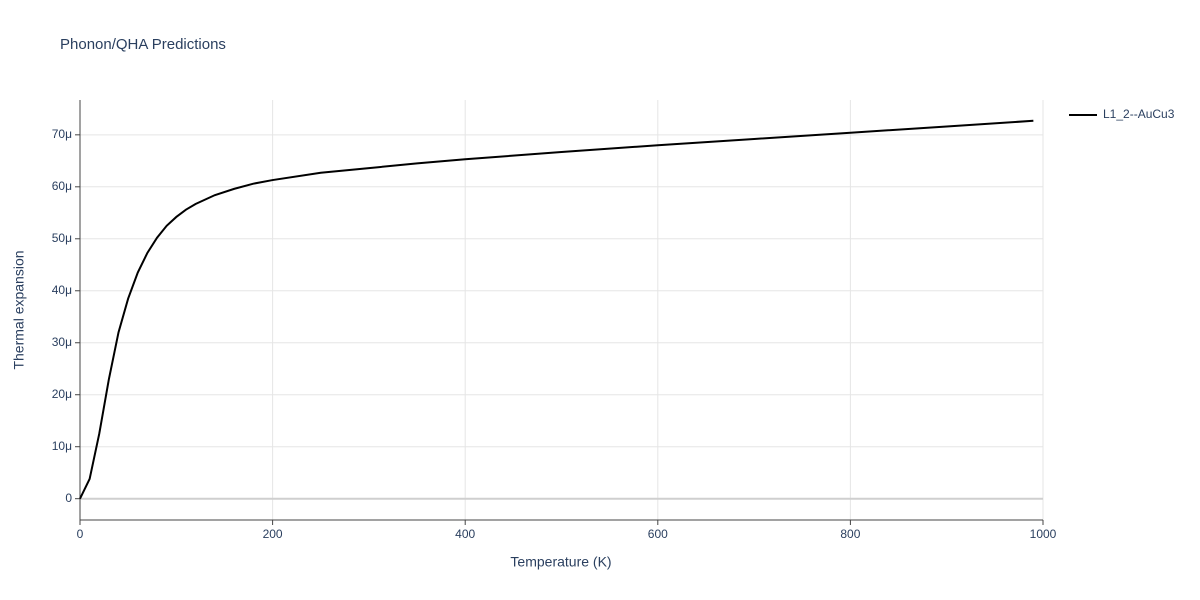 The image size is (1200, 600). Describe the element at coordinates (273, 534) in the screenshot. I see `x-tick-label: 200` at that location.